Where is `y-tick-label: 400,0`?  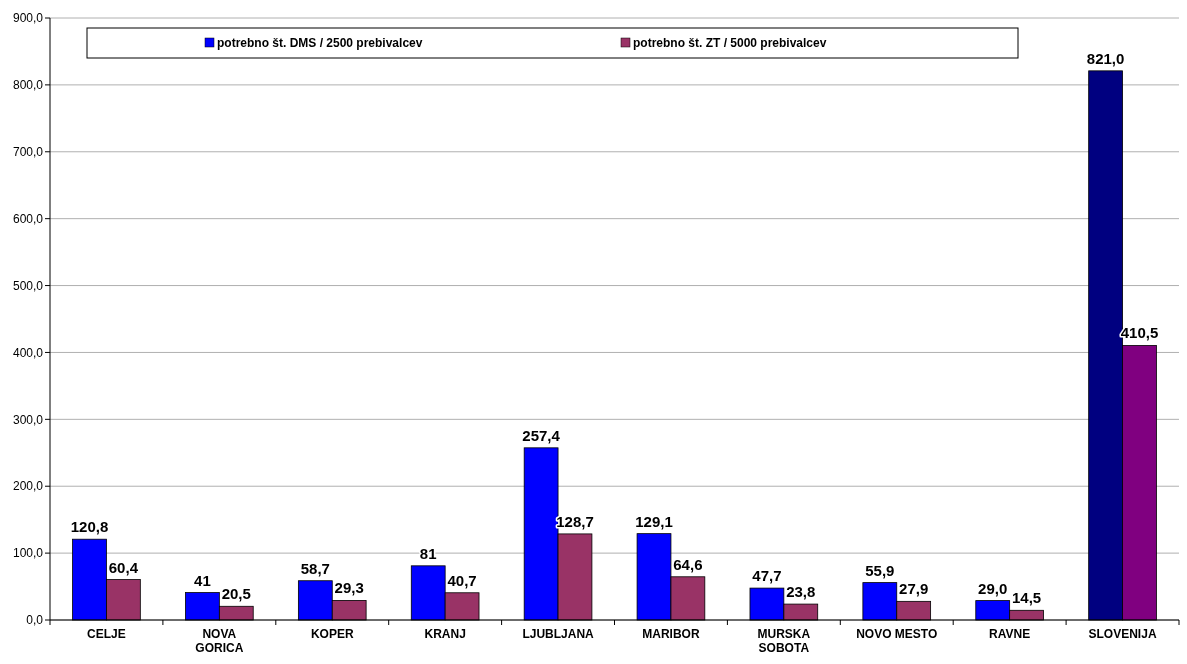
y-tick-label: 400,0 is located at coordinates (28, 352).